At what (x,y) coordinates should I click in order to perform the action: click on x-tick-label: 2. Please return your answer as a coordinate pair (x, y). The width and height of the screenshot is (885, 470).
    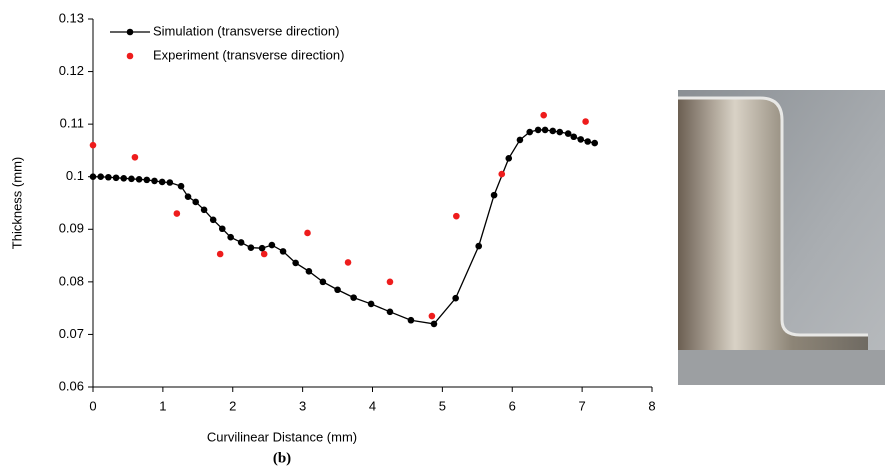
    Looking at the image, I should click on (232, 405).